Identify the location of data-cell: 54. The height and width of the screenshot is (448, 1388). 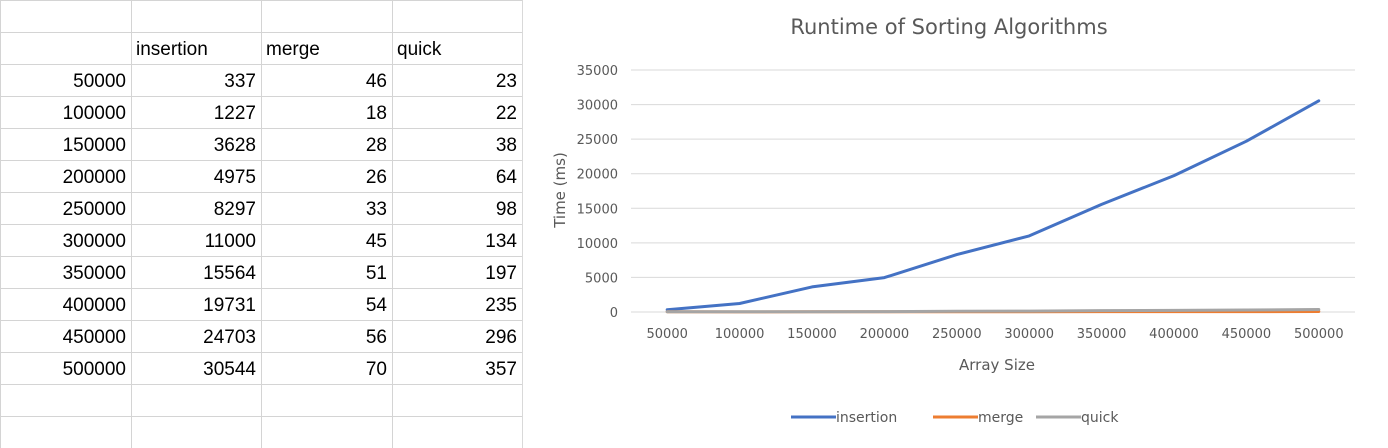
(377, 305).